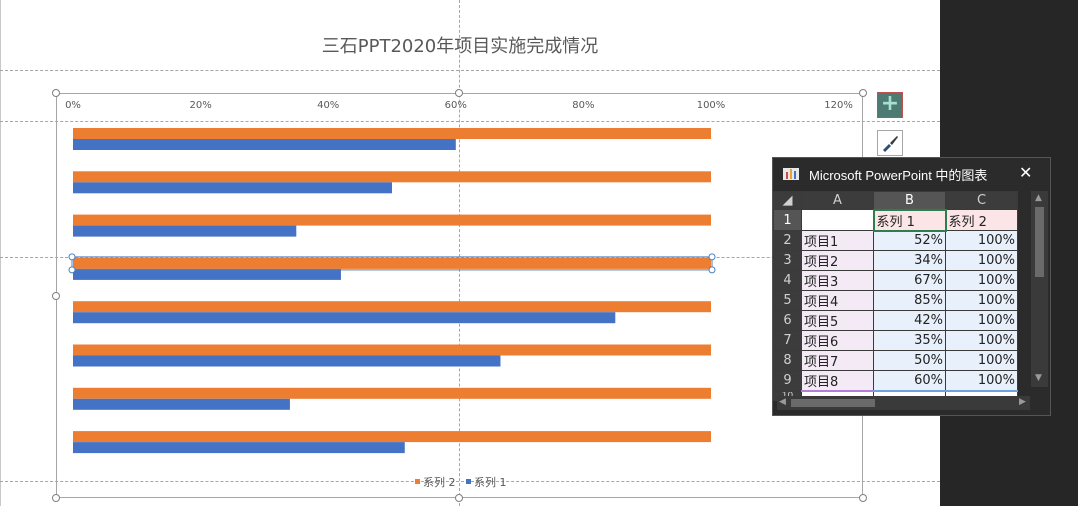 Image resolution: width=1078 pixels, height=506 pixels. Describe the element at coordinates (1022, 402) in the screenshot. I see `scroll-right-icon: ▶` at that location.